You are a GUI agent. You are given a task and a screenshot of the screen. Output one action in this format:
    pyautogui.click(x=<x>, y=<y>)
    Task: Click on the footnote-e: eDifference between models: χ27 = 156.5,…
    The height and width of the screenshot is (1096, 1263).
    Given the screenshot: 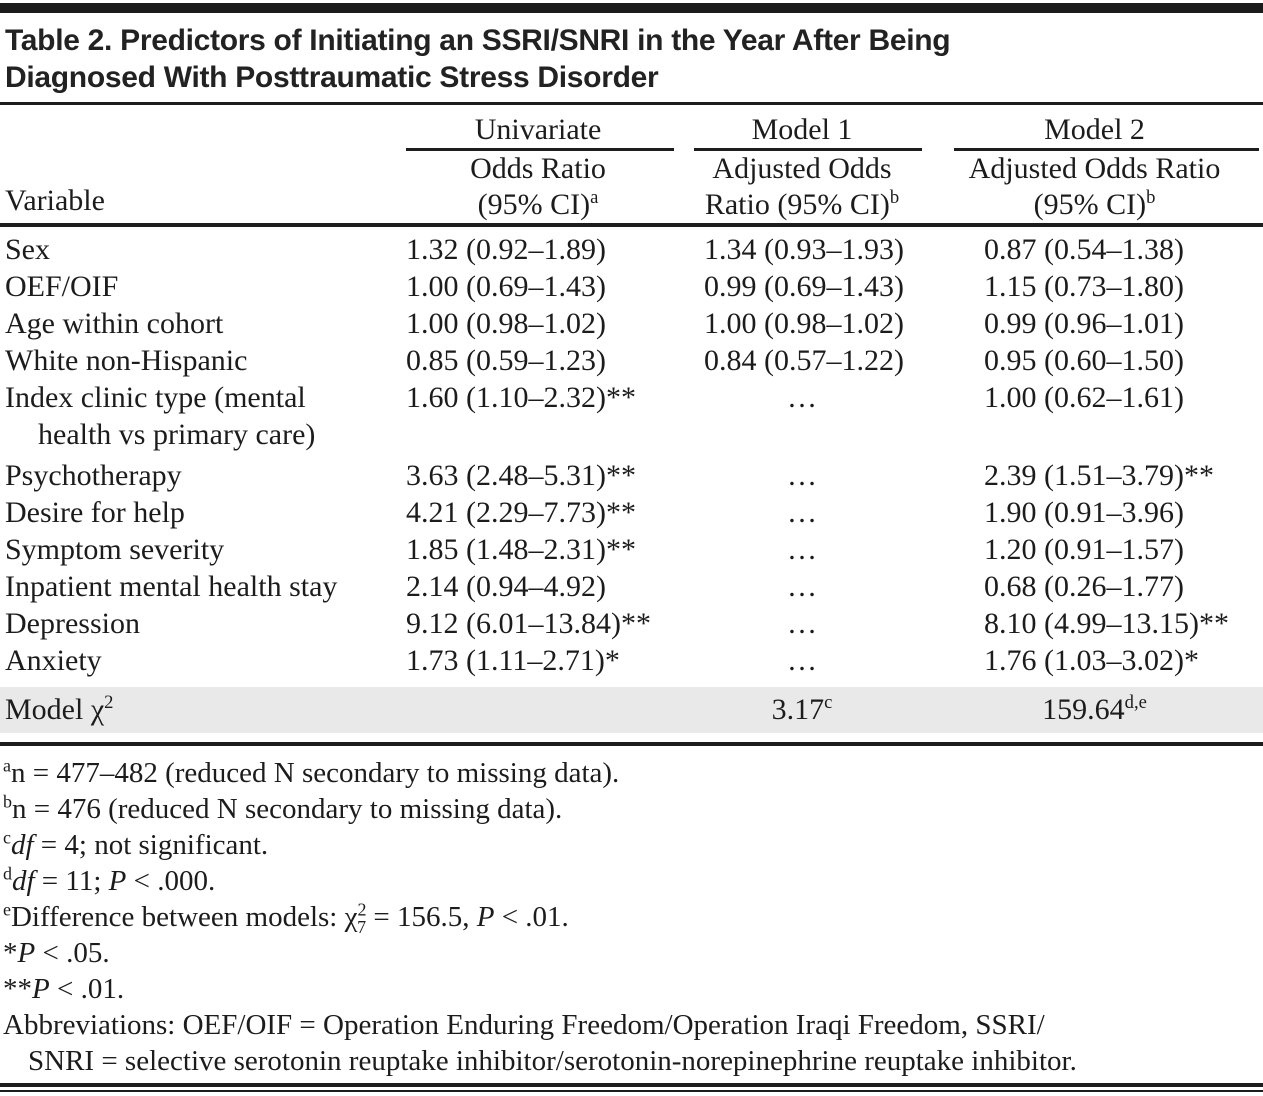 What is the action you would take?
    pyautogui.click(x=286, y=918)
    